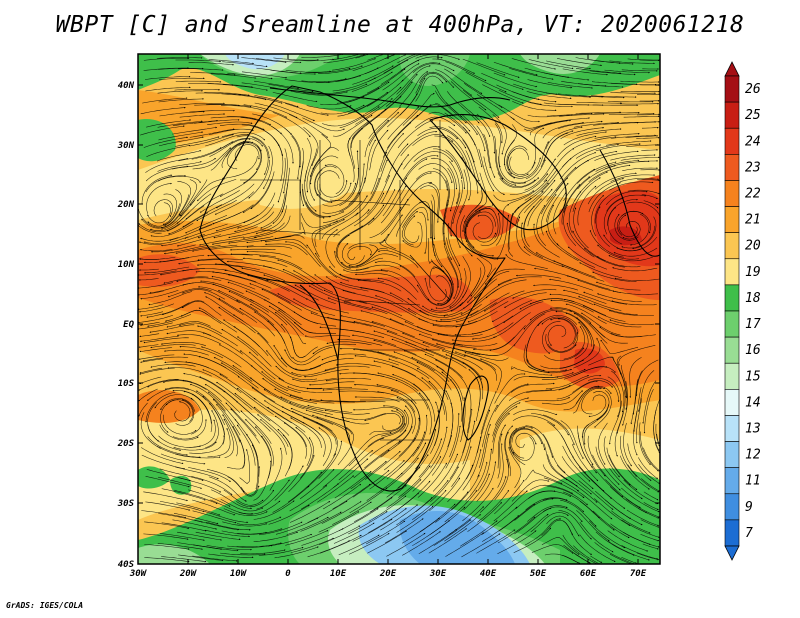 The width and height of the screenshot is (800, 618). I want to click on lon-label: 20E, so click(388, 574).